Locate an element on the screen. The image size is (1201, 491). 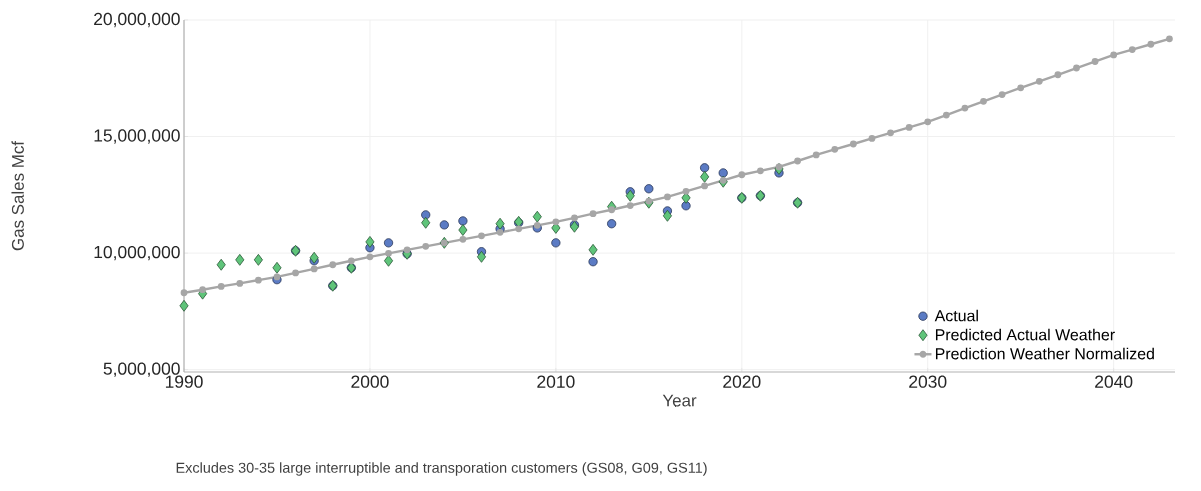
y-tick-label: 5,000,000 is located at coordinates (141, 369).